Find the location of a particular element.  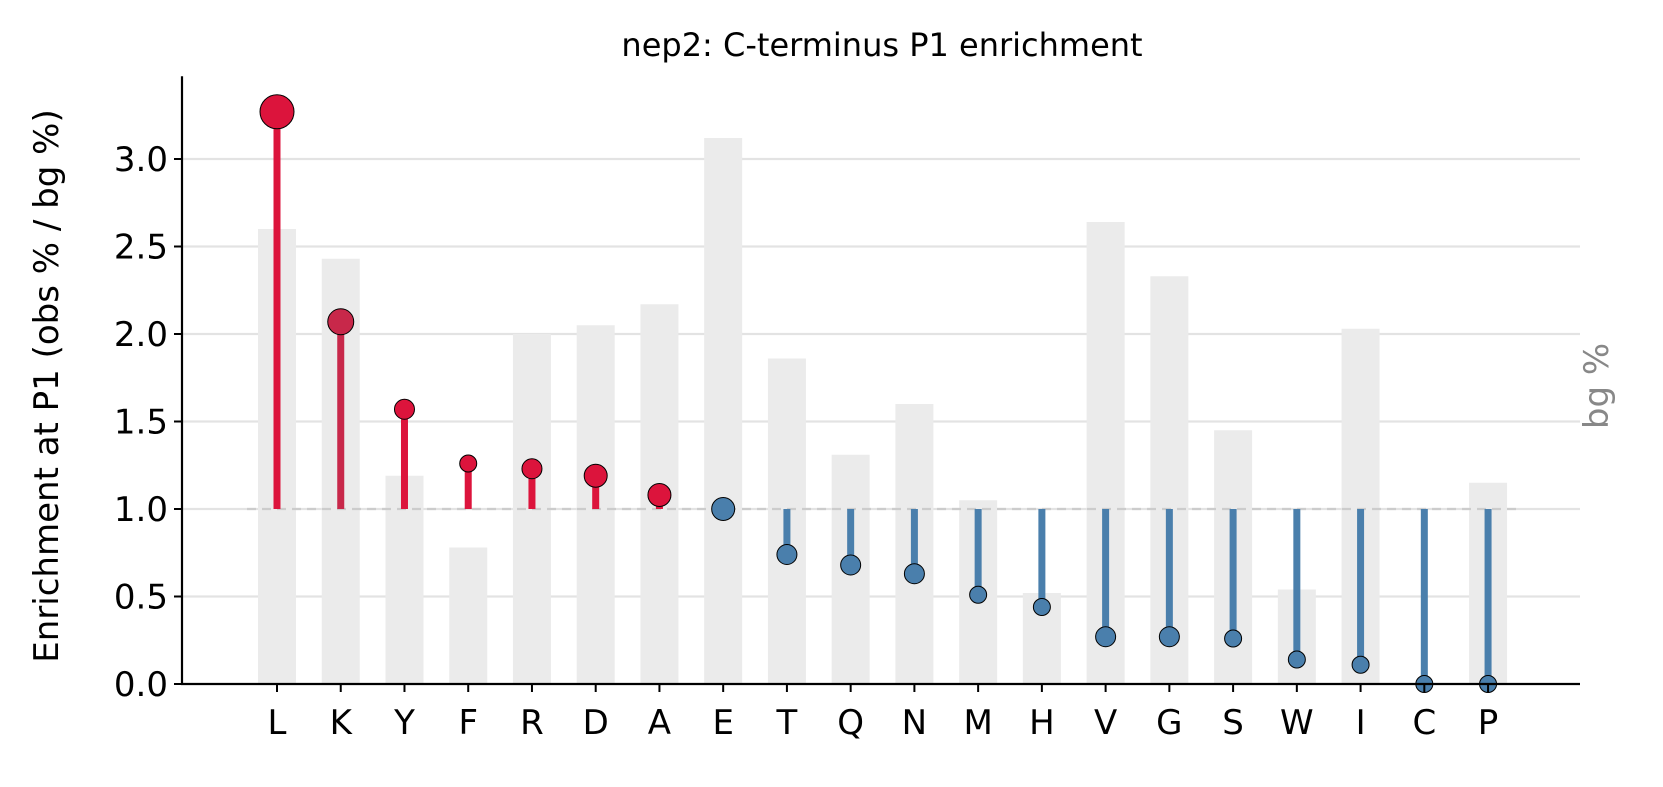

y-tick-label: 1.5 is located at coordinates (141, 423).